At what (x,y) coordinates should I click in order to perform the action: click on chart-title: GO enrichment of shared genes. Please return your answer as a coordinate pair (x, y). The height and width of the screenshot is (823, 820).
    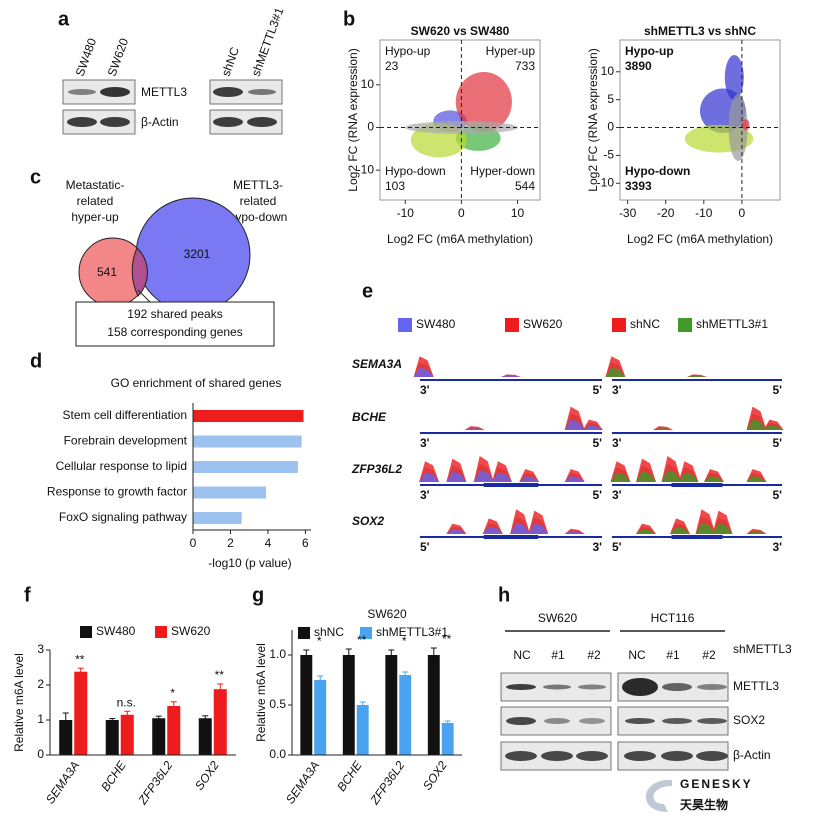
    Looking at the image, I should click on (196, 383).